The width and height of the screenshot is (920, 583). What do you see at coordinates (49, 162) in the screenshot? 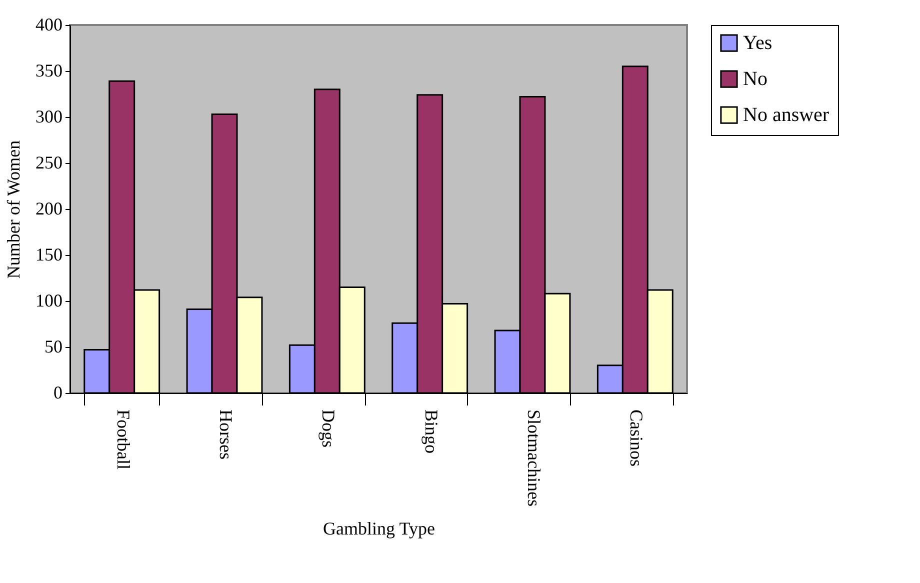
I see `y-tick-label: 250` at bounding box center [49, 162].